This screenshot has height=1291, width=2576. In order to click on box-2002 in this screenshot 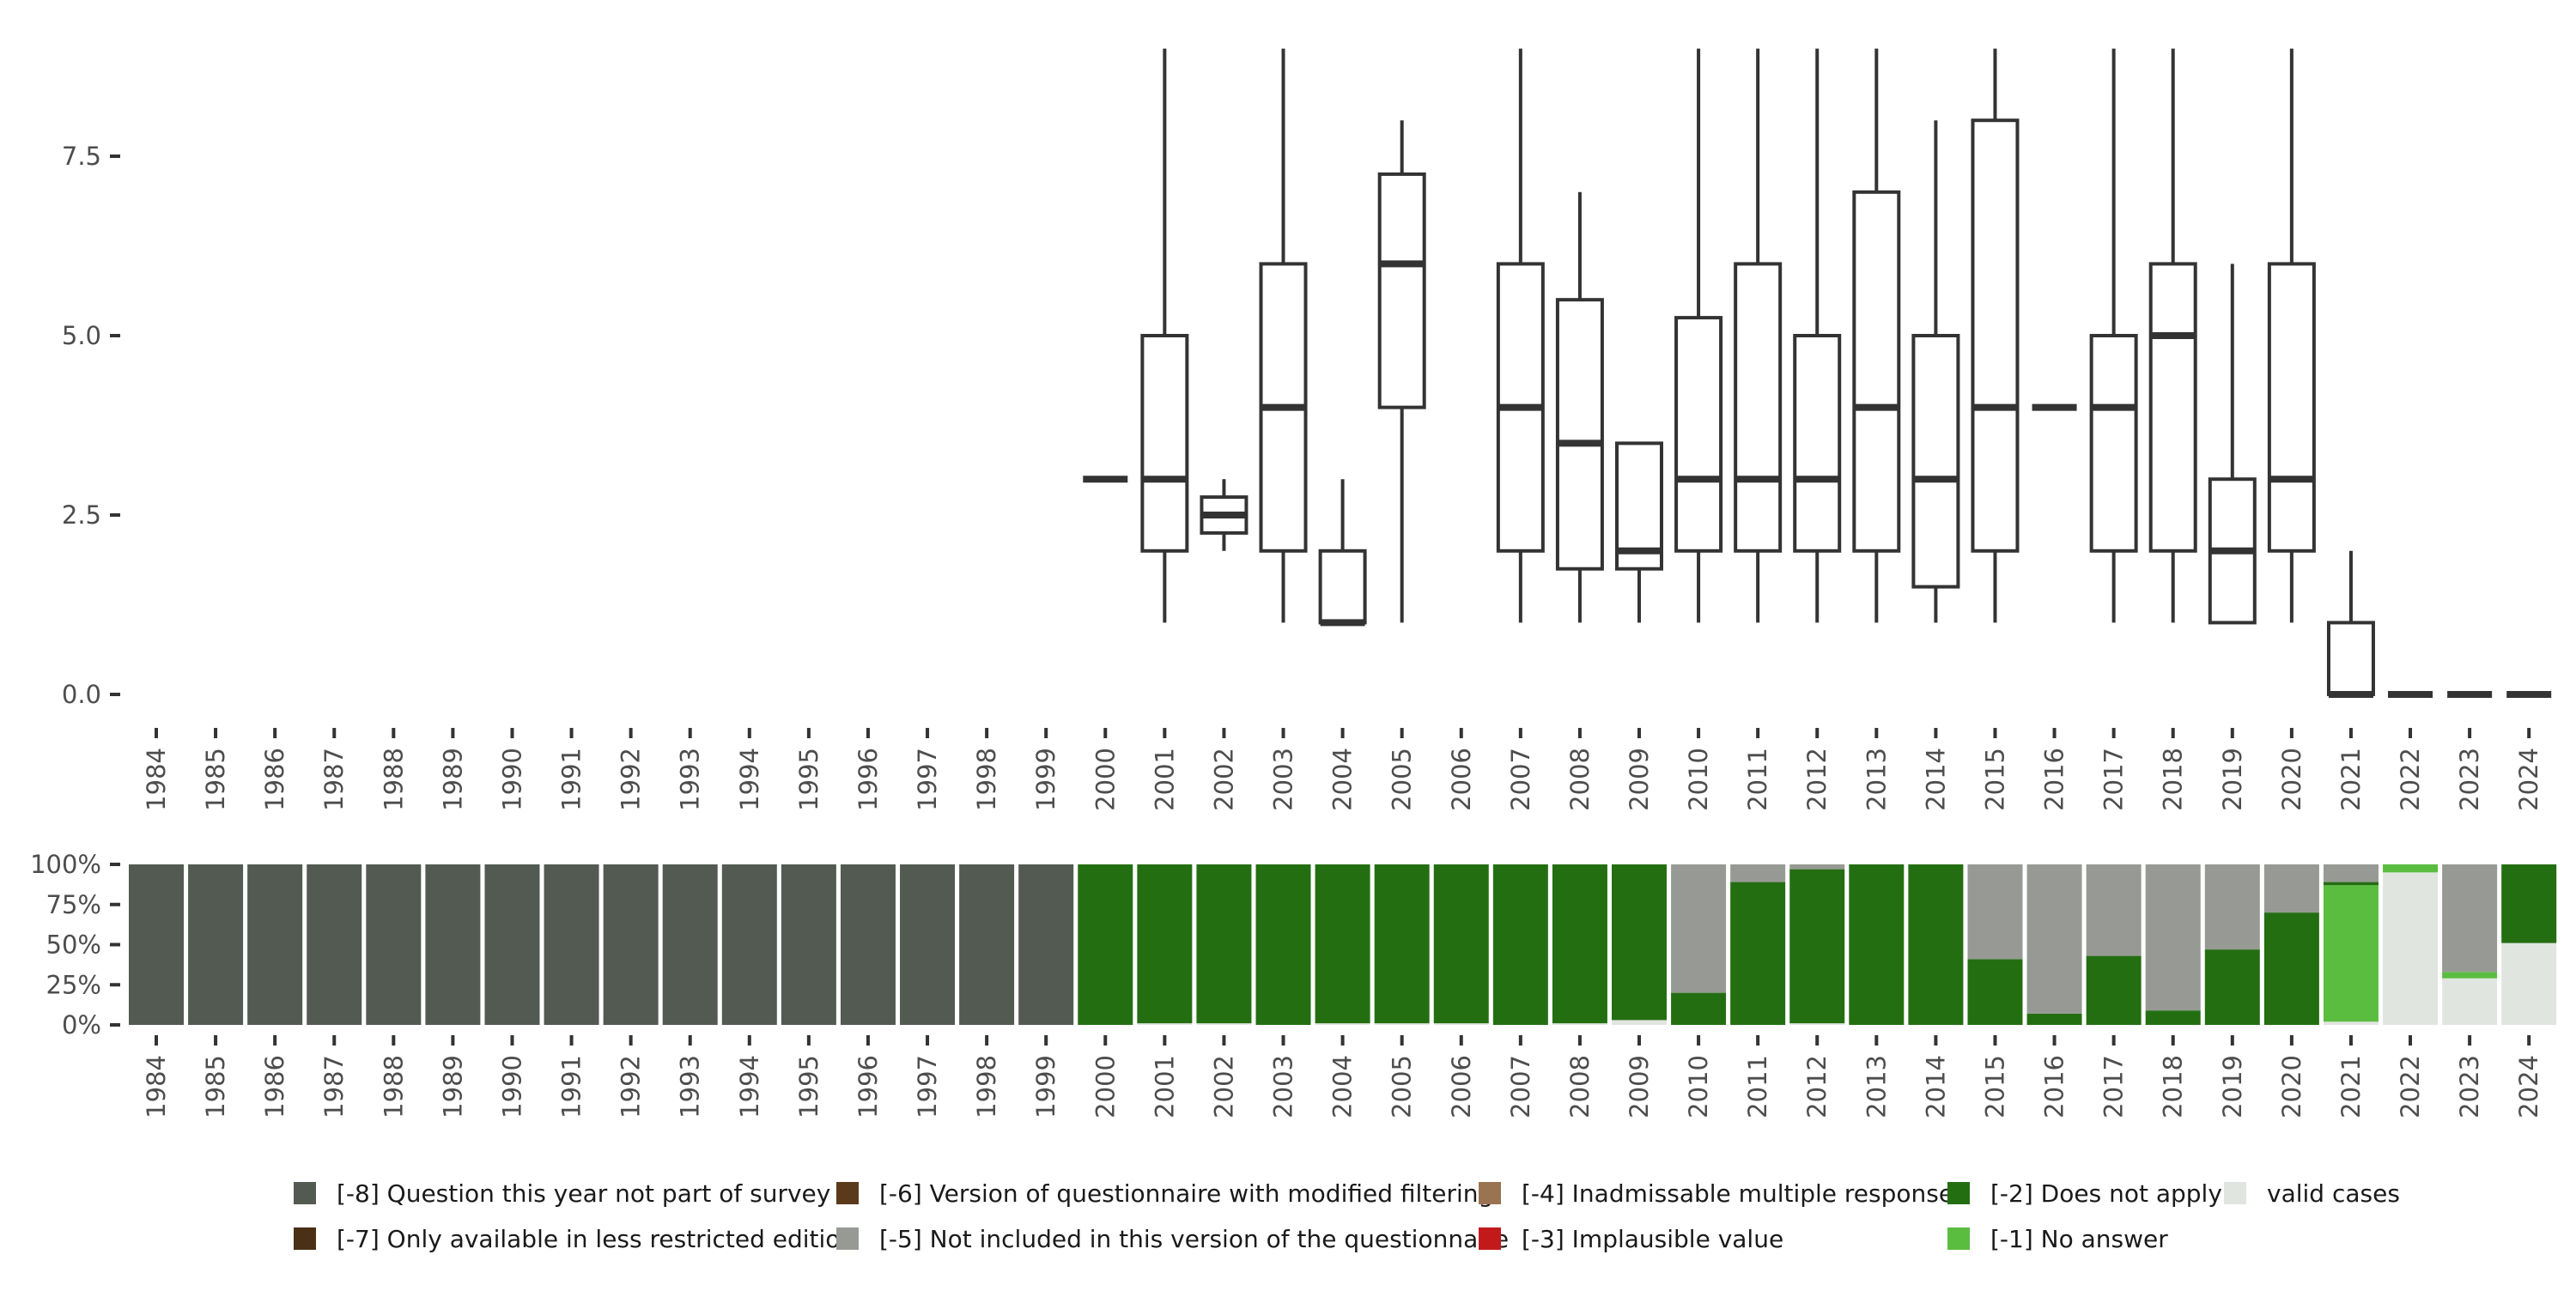, I will do `click(1224, 515)`.